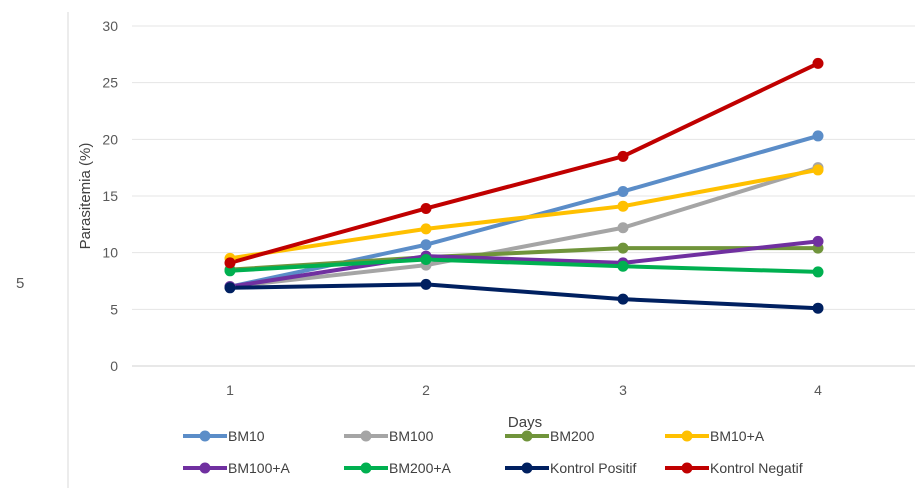 This screenshot has width=922, height=493. Describe the element at coordinates (426, 390) in the screenshot. I see `x-tick-label: 2` at that location.